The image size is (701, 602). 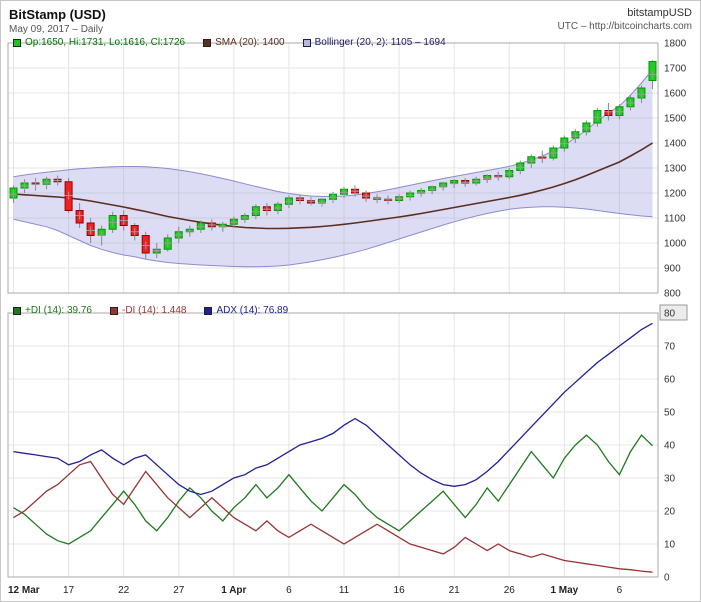 What do you see at coordinates (233, 590) in the screenshot?
I see `x-axis-label: 1 Apr` at bounding box center [233, 590].